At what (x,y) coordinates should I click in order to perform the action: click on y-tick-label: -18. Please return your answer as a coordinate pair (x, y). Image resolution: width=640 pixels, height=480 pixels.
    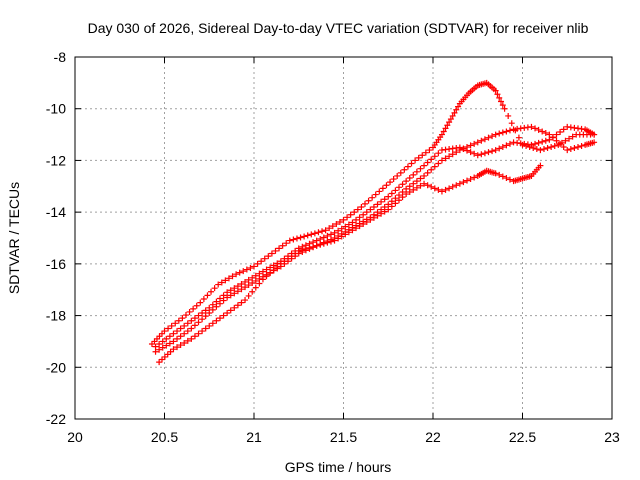
    Looking at the image, I should click on (56, 316).